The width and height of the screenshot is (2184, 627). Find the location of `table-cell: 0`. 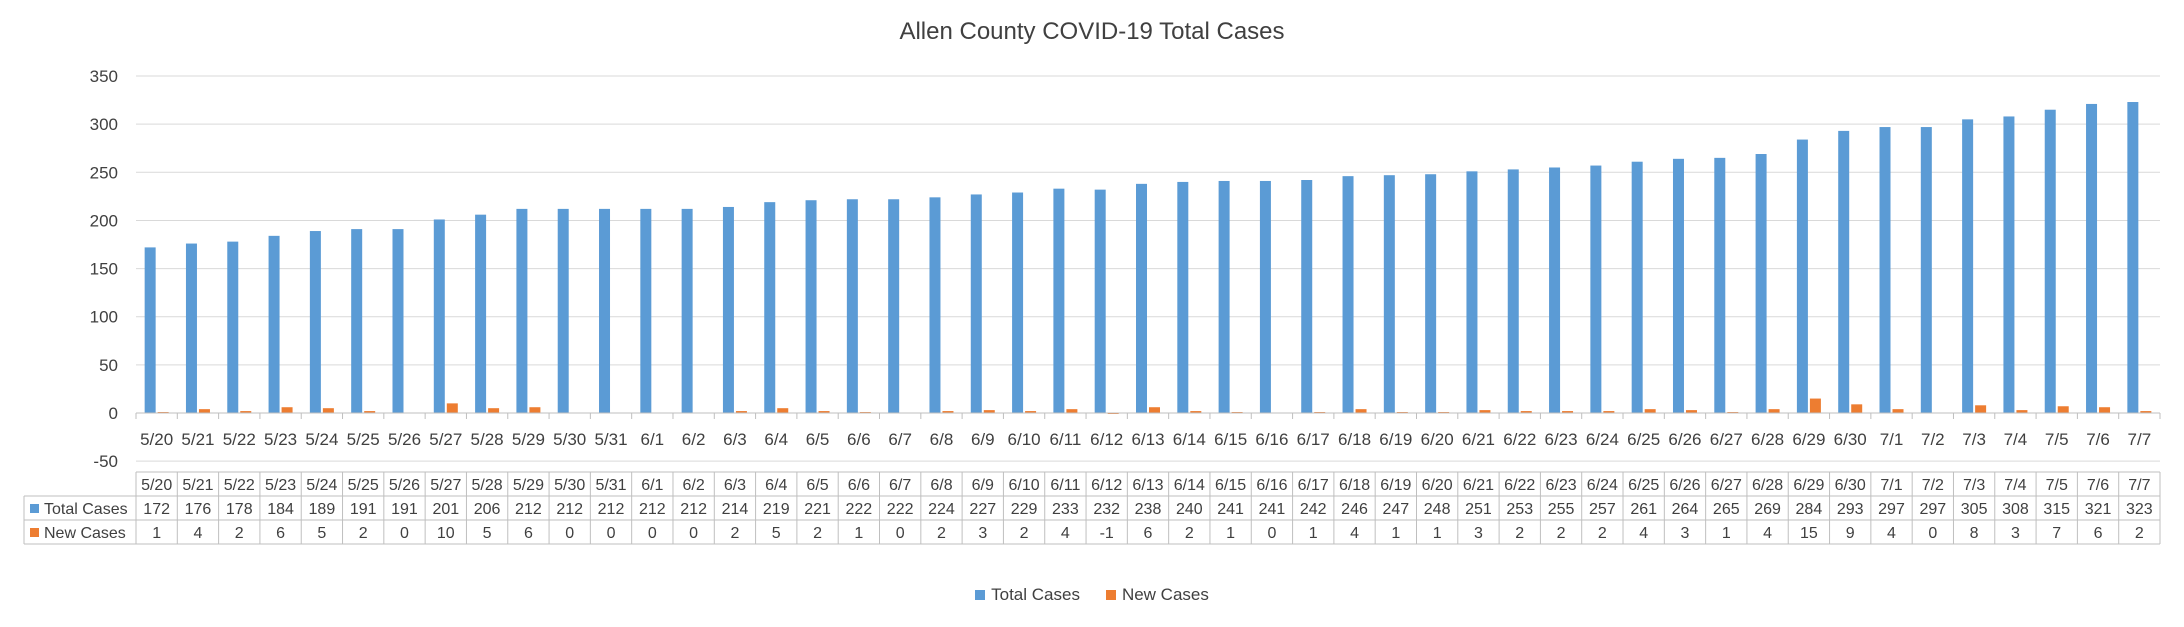

table-cell: 0 is located at coordinates (1271, 533).